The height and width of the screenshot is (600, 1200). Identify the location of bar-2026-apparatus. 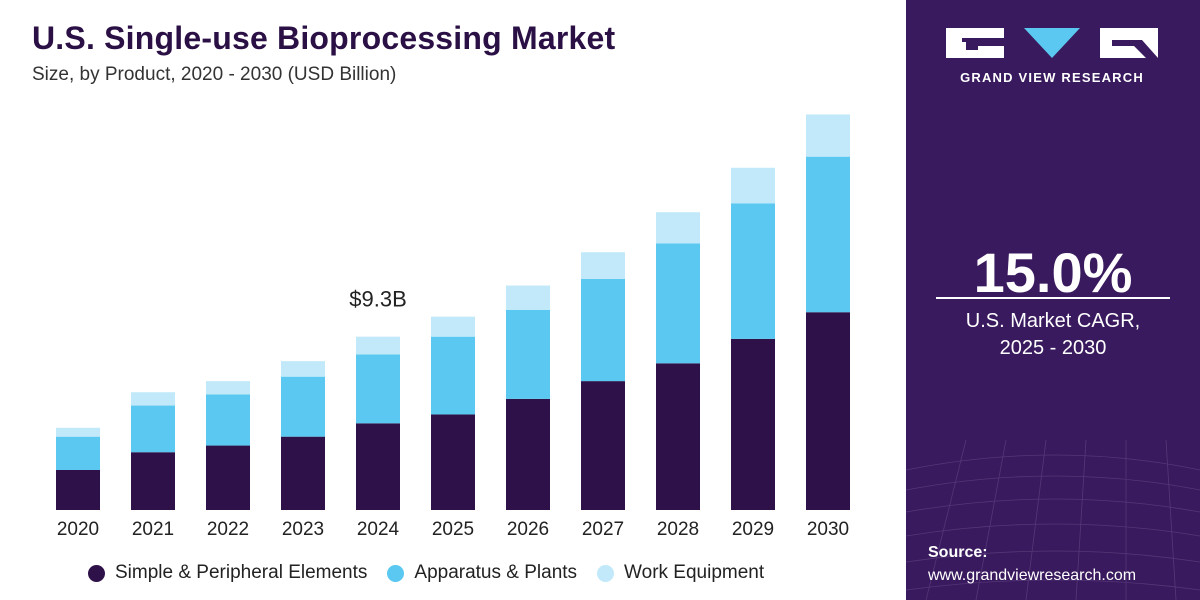
(528, 354).